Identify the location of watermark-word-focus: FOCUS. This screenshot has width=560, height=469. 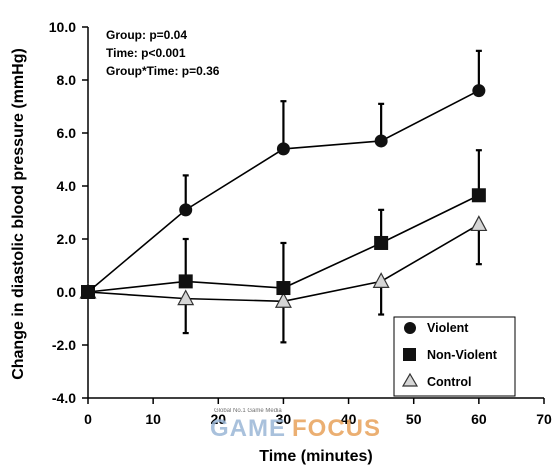
(336, 428).